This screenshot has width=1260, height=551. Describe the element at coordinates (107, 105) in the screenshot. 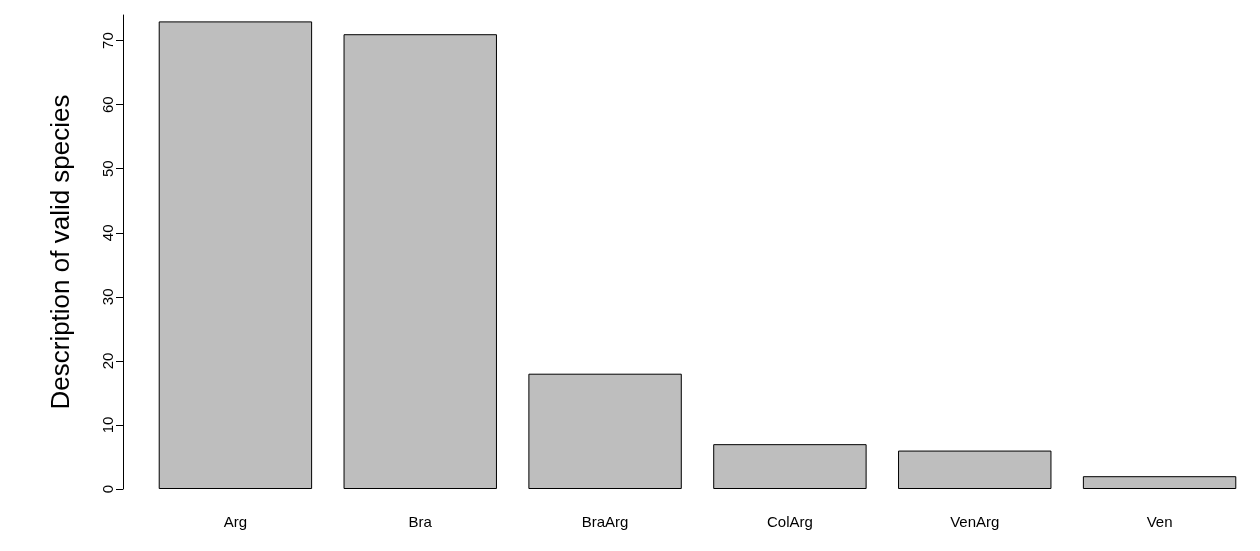

I see `y-tick-label: 60` at that location.